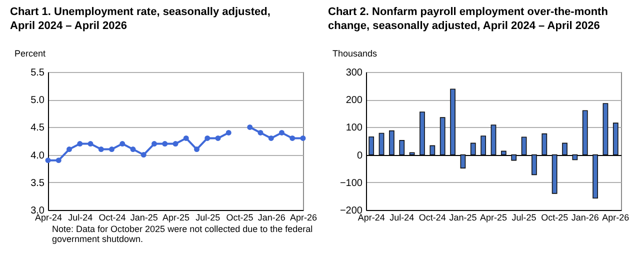 The height and width of the screenshot is (260, 640). I want to click on y-tick-label: 0, so click(359, 156).